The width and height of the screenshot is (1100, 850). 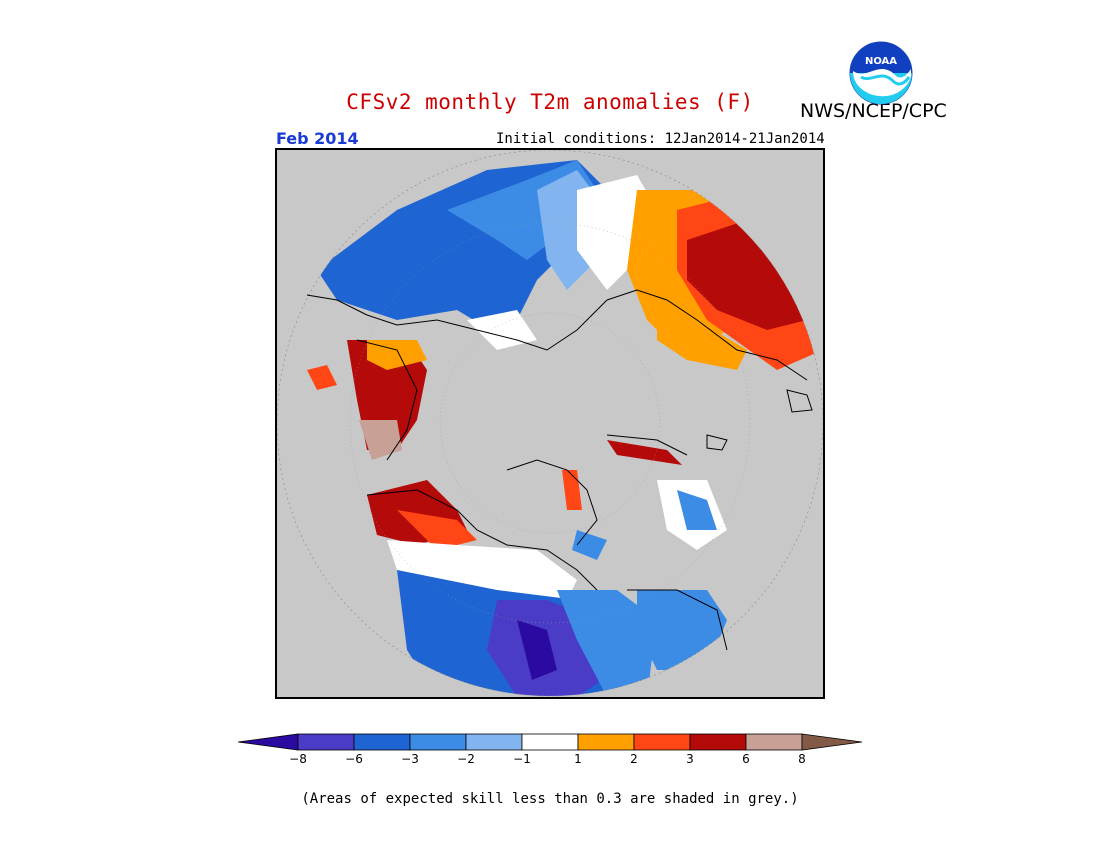 What do you see at coordinates (690, 759) in the screenshot?
I see `legend-tick-label: 3` at bounding box center [690, 759].